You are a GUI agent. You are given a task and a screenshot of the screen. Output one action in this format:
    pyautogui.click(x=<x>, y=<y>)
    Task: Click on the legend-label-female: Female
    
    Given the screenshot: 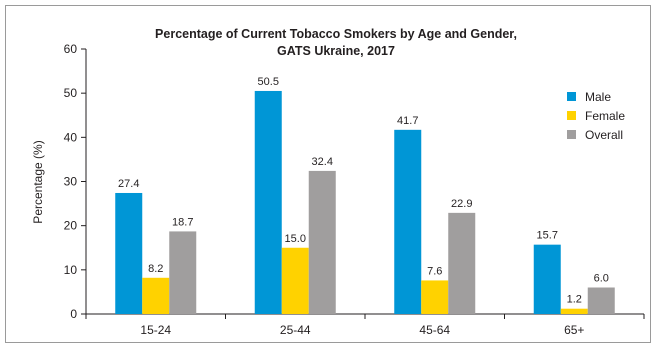 What is the action you would take?
    pyautogui.click(x=605, y=116)
    